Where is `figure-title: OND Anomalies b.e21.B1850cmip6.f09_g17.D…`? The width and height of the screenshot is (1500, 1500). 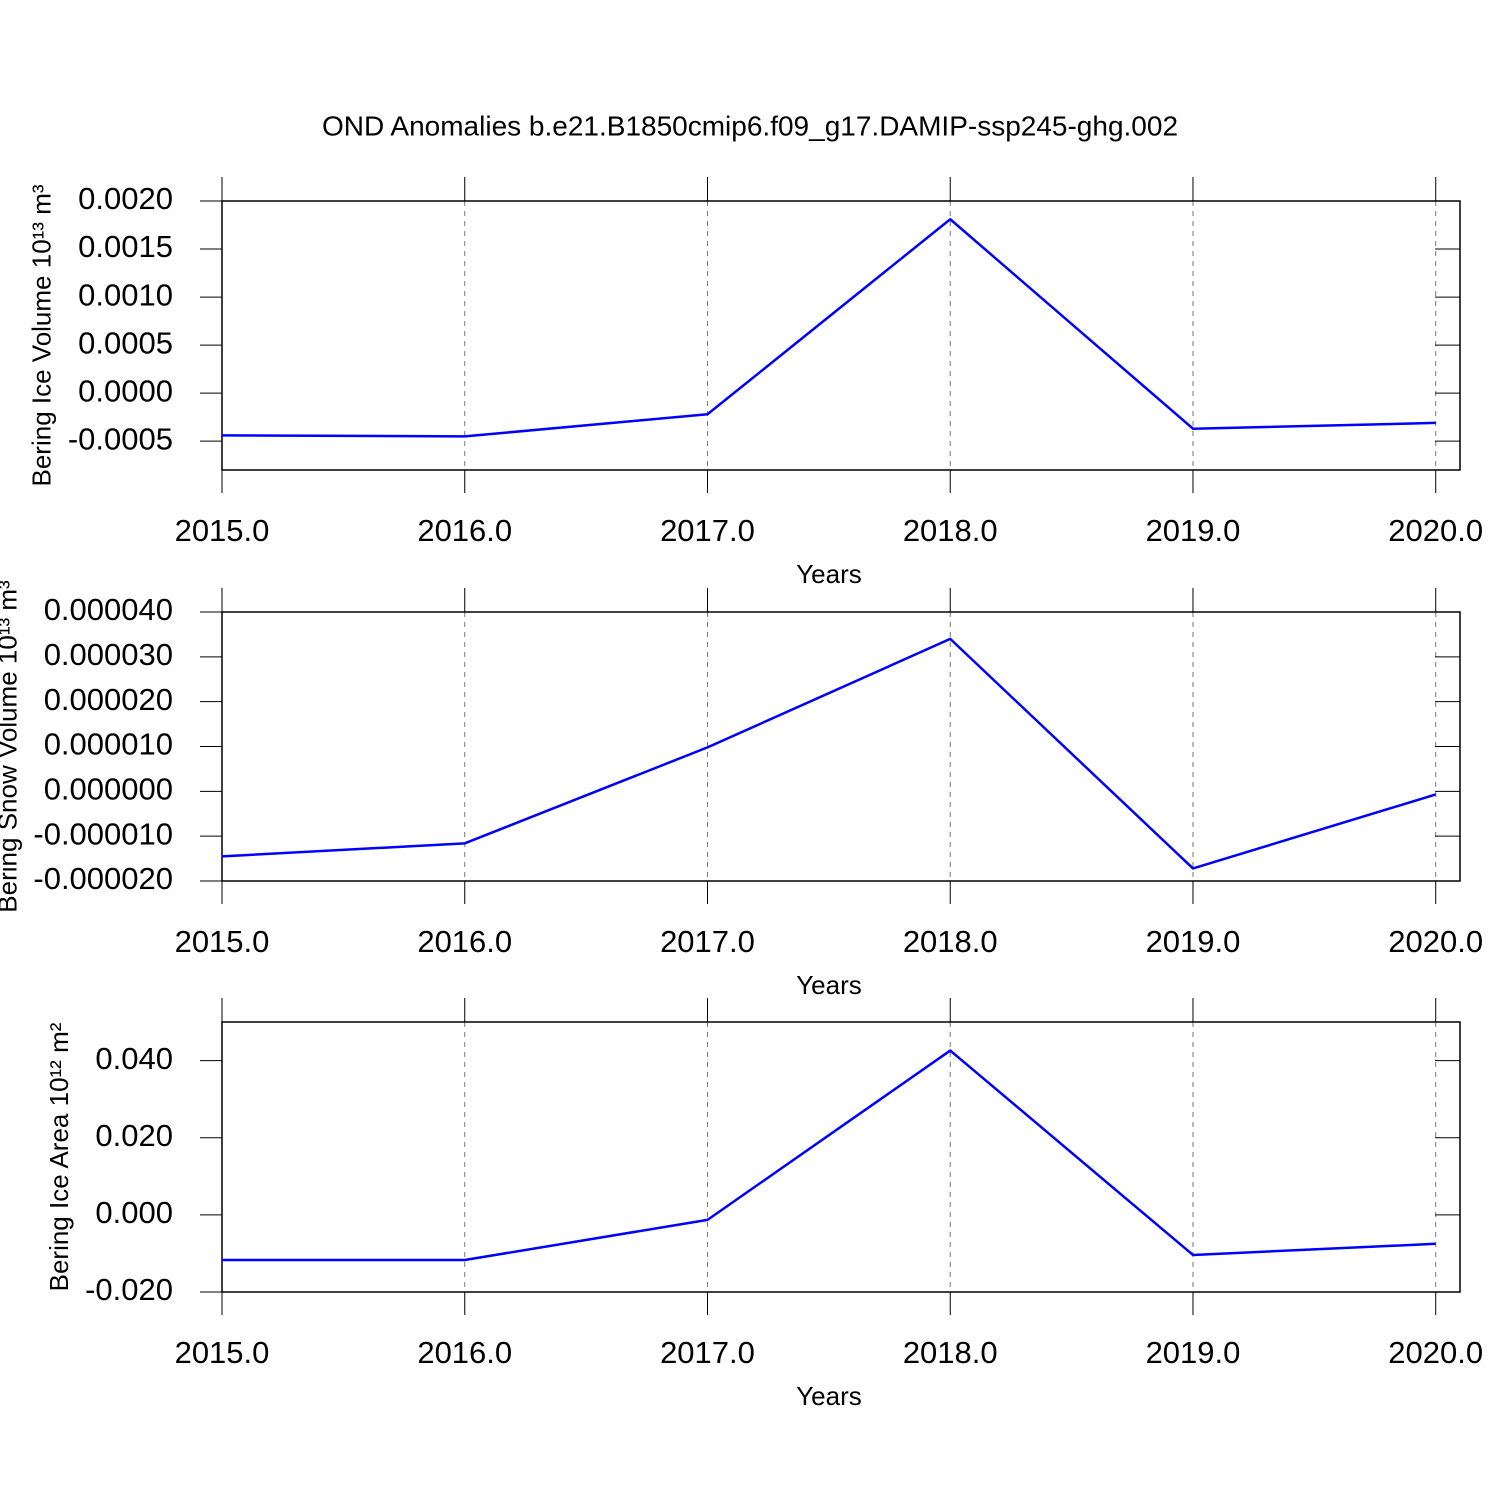 figure-title: OND Anomalies b.e21.B1850cmip6.f09_g17.D… is located at coordinates (750, 125).